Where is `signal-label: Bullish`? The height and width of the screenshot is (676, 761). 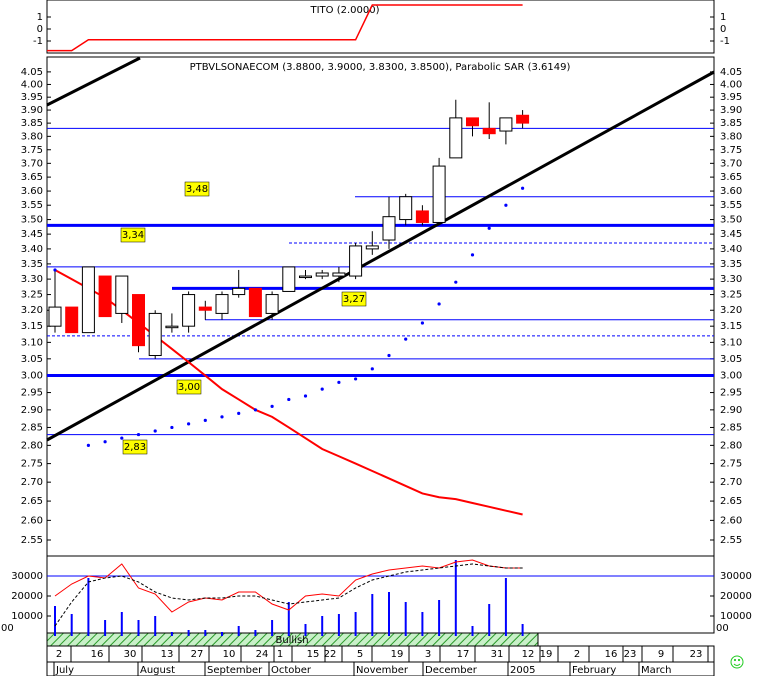
signal-label: Bullish is located at coordinates (291, 640).